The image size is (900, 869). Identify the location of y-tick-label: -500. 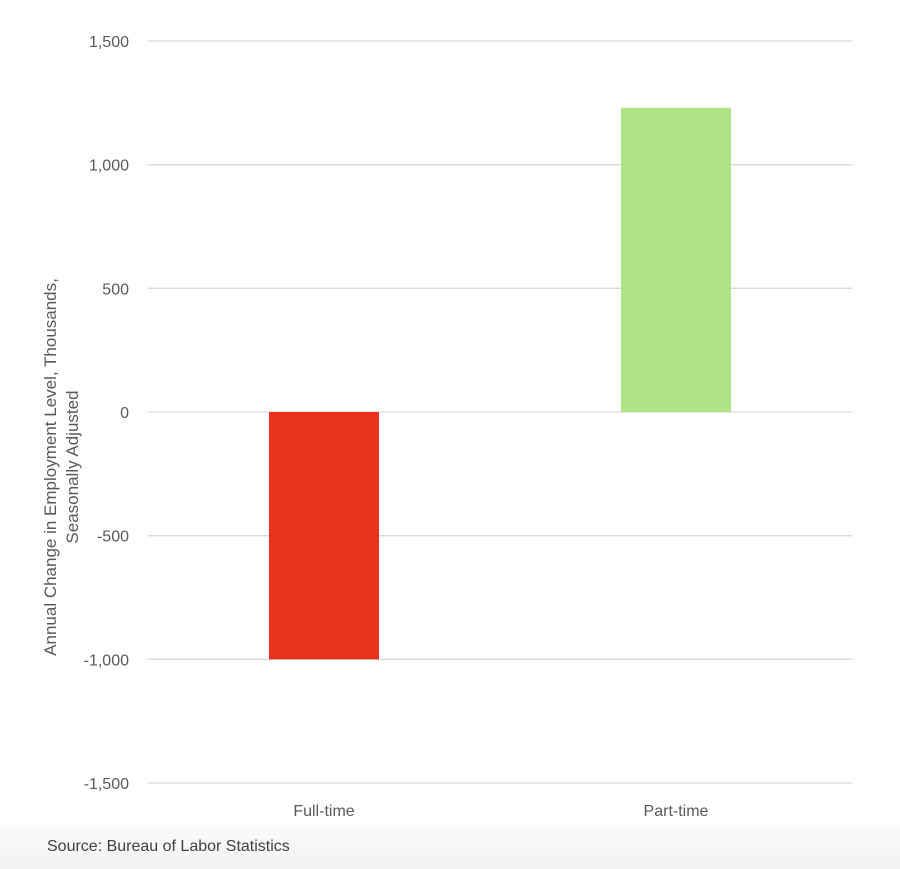
(113, 537).